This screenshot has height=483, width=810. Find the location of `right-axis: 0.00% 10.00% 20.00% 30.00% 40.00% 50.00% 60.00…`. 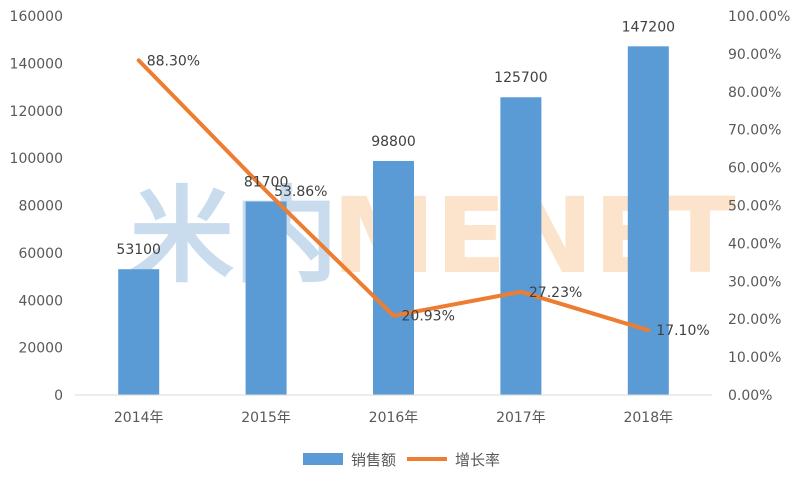

right-axis: 0.00% 10.00% 20.00% 30.00% 40.00% 50.00% 60.00… is located at coordinates (759, 206).